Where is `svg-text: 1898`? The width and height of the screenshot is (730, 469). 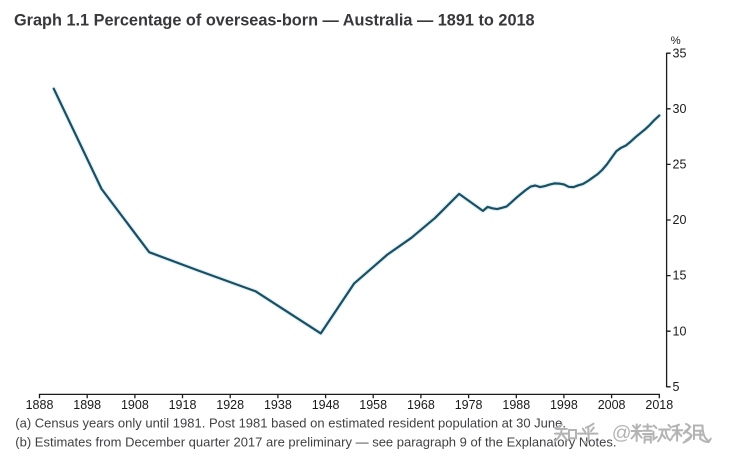
svg-text: 1898 is located at coordinates (87, 405).